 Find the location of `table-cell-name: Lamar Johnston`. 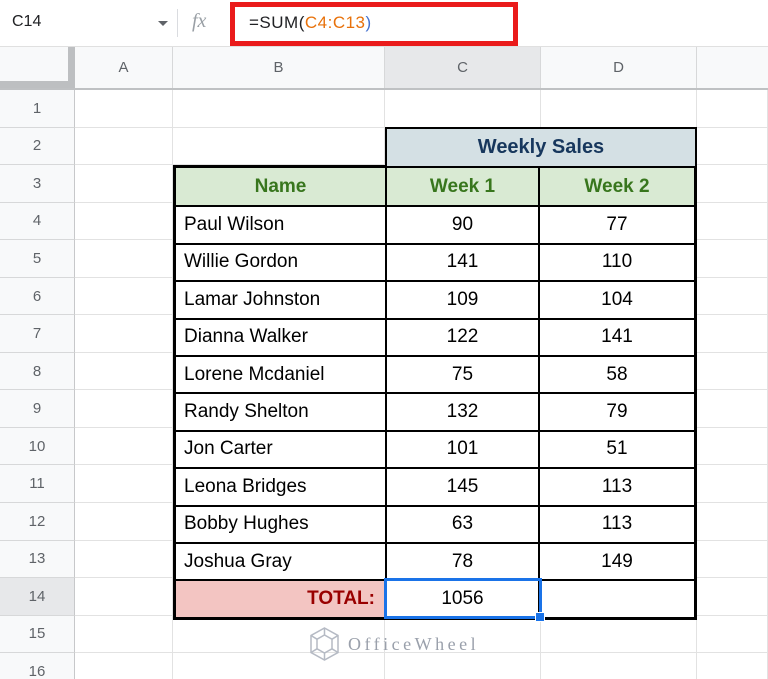

table-cell-name: Lamar Johnston is located at coordinates (280, 298).